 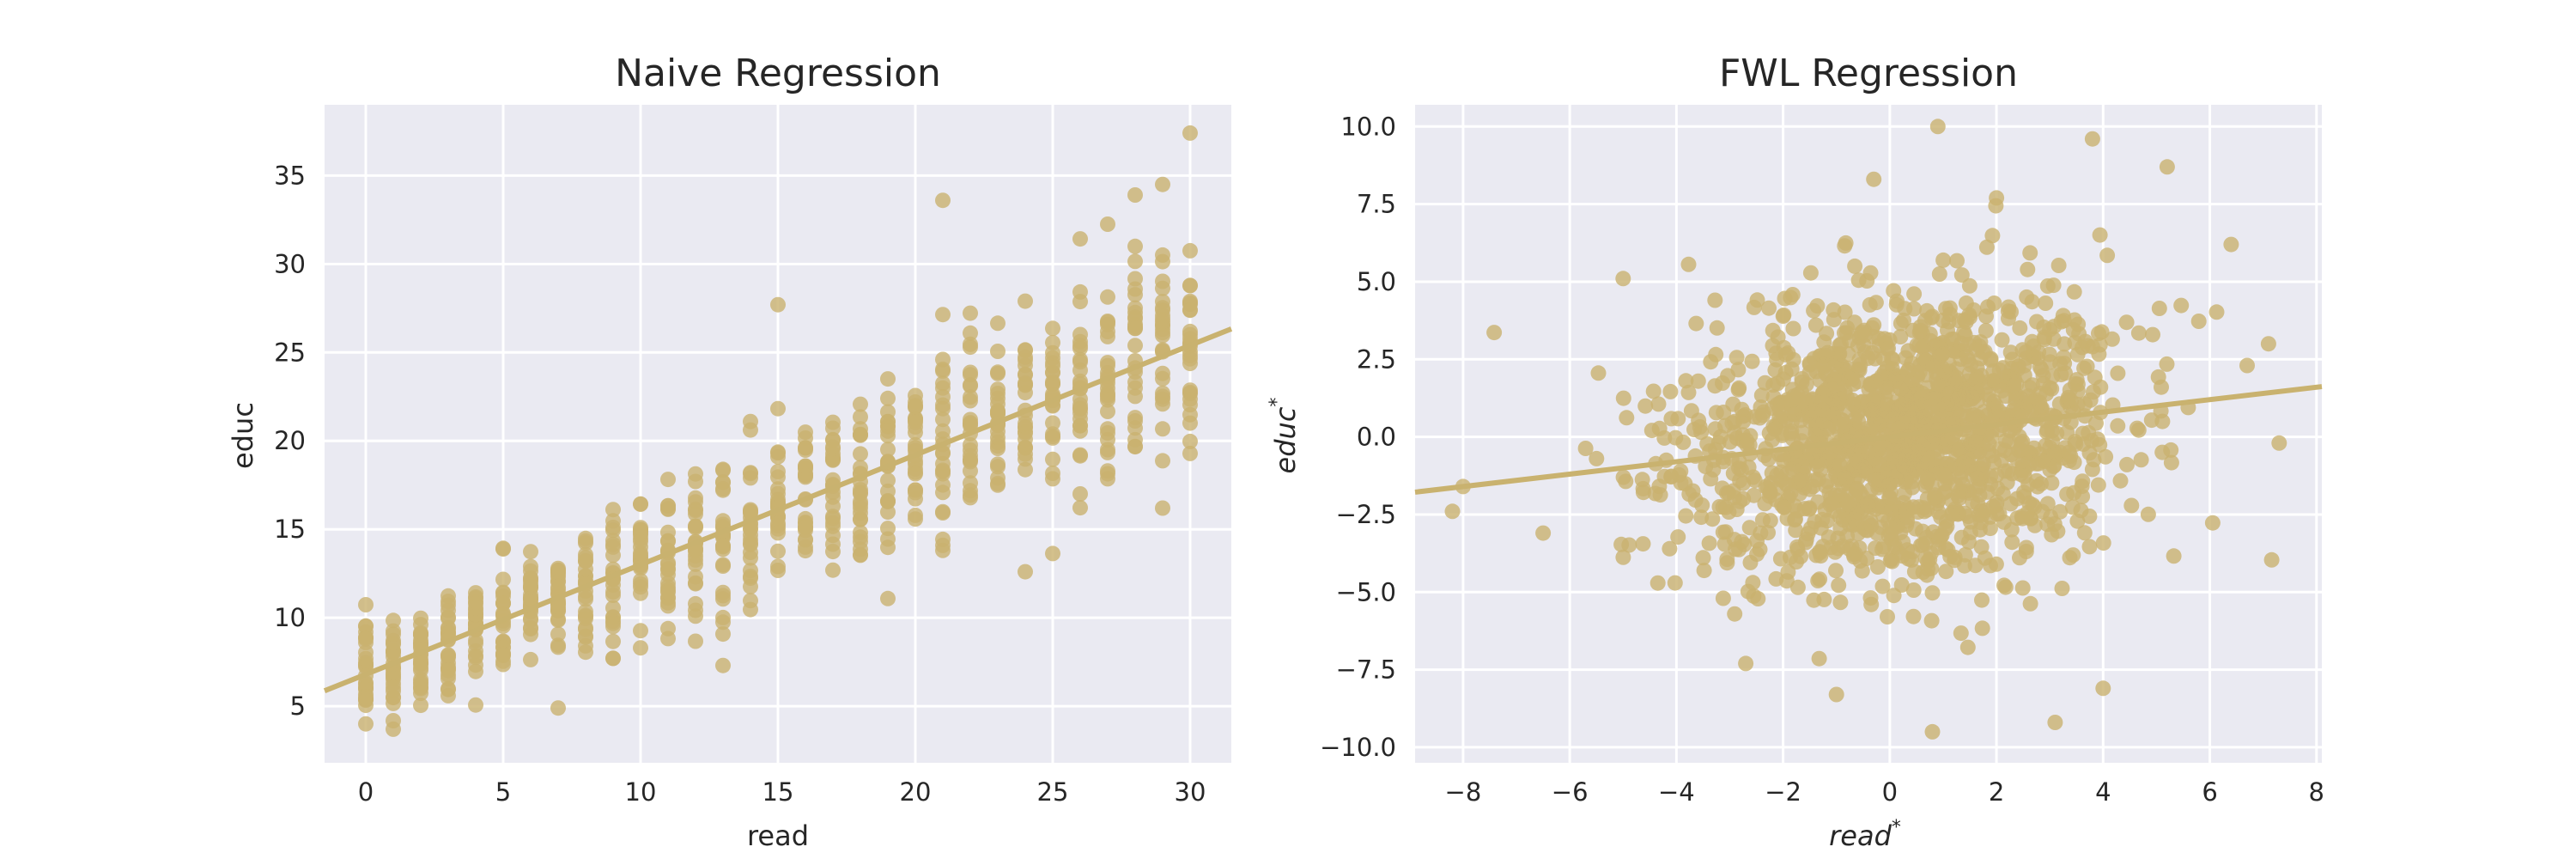 What do you see at coordinates (290, 440) in the screenshot?
I see `y-tick-label: 20` at bounding box center [290, 440].